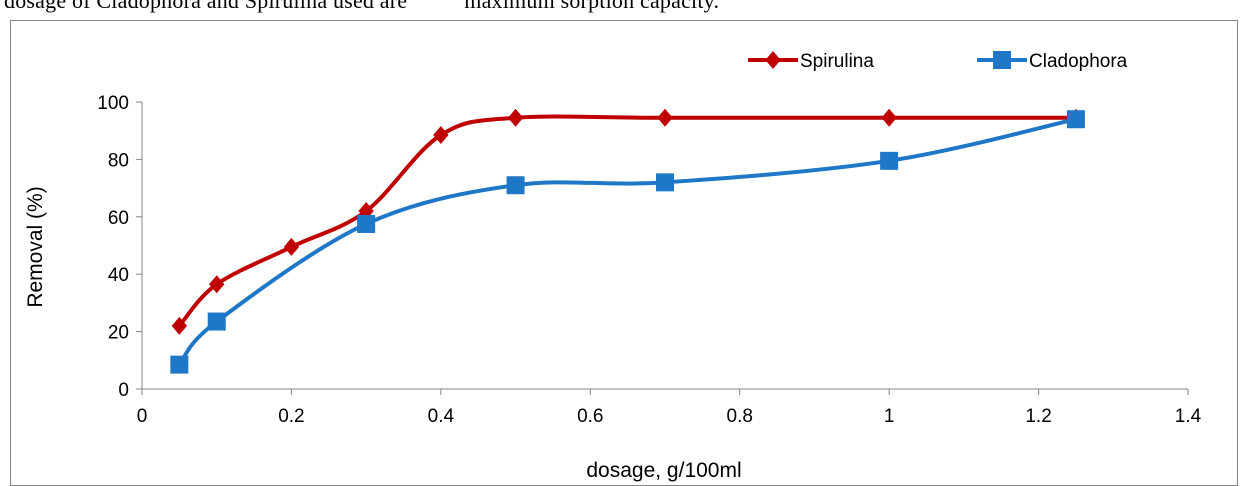  Describe the element at coordinates (118, 218) in the screenshot. I see `y-tick-label: 60` at that location.